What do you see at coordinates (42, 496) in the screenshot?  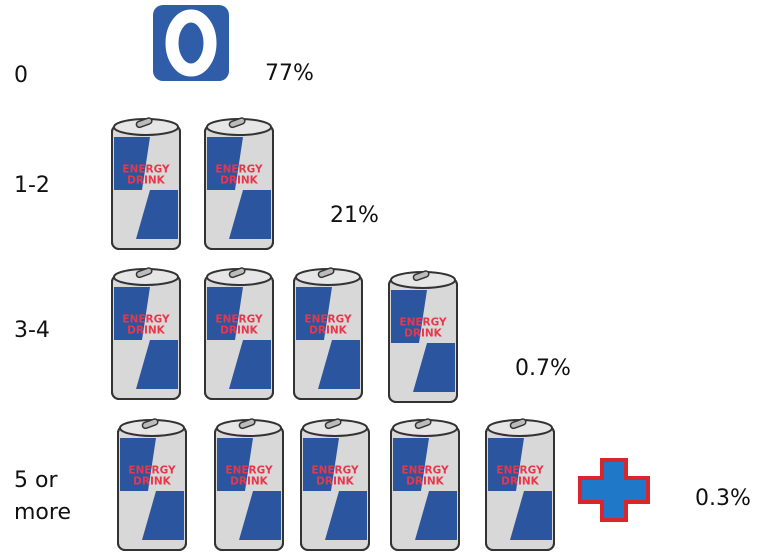 I see `category-label: 5 or more` at bounding box center [42, 496].